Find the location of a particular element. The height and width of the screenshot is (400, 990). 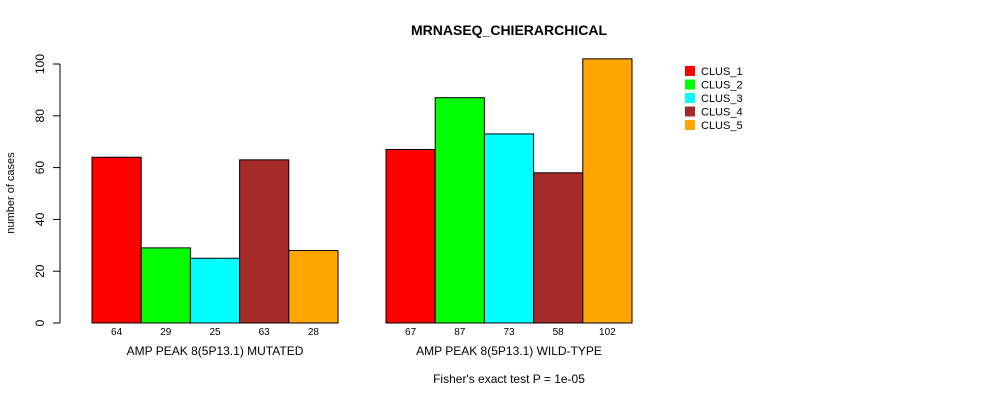

bar-count-label: 73 is located at coordinates (509, 332).